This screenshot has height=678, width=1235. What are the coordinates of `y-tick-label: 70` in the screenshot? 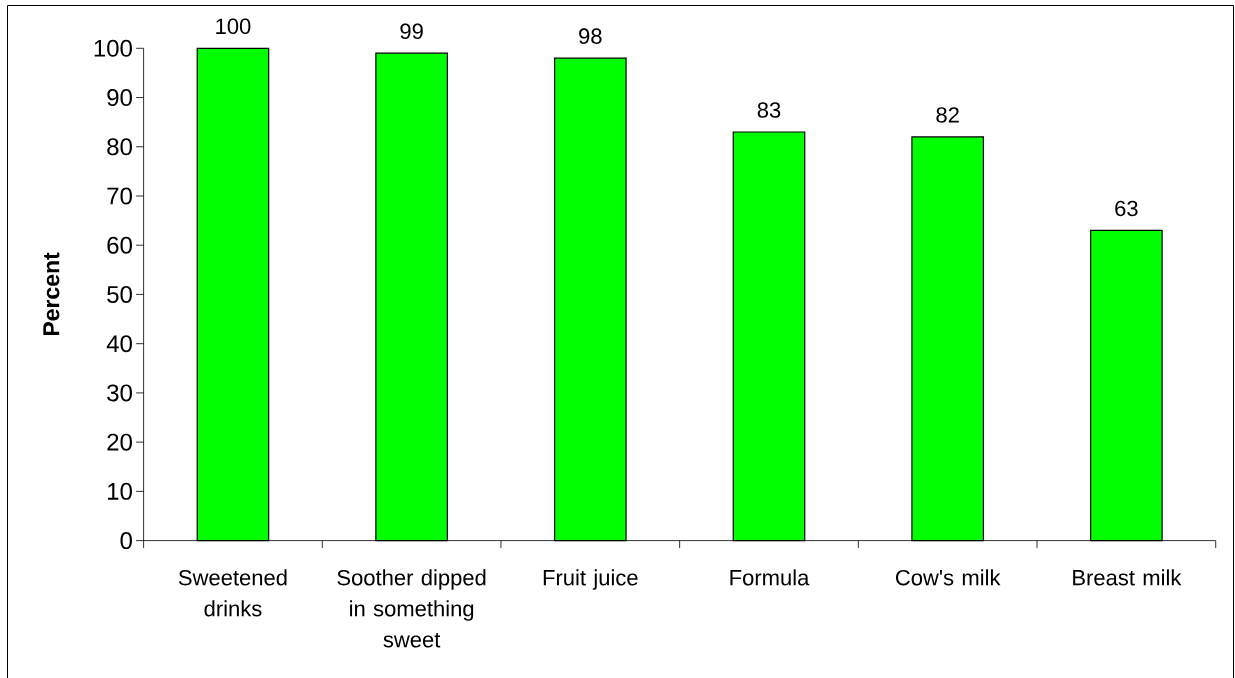 It's located at (119, 196).